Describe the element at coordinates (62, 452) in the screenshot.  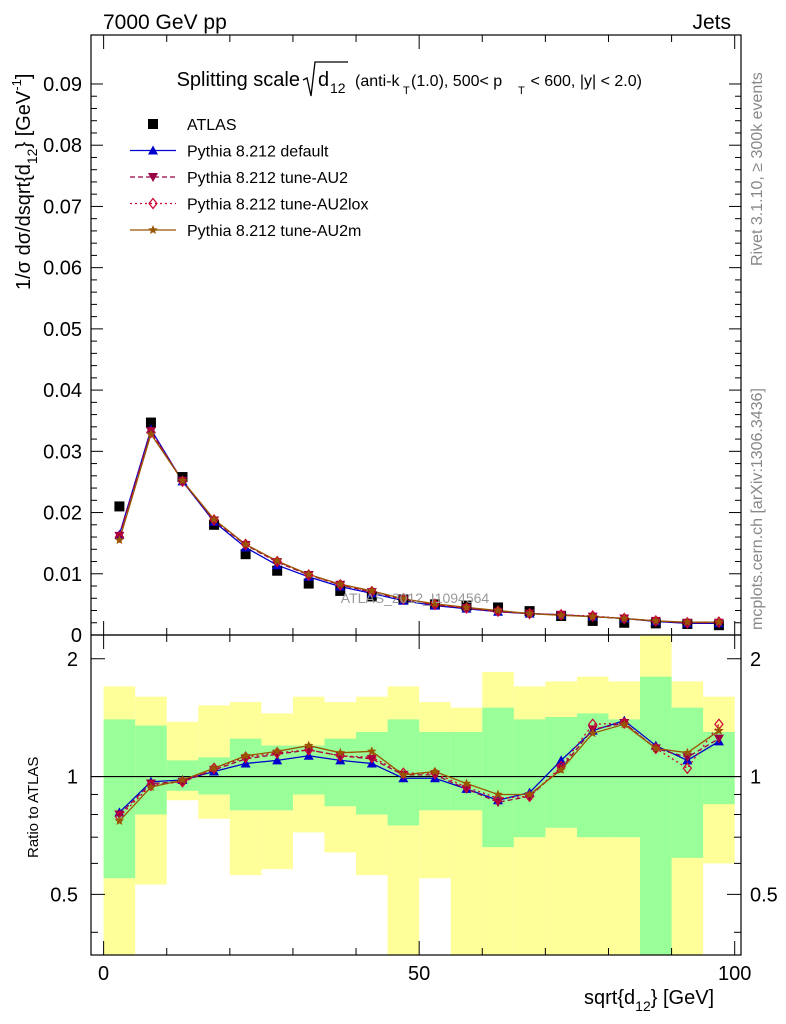
I see `y-tick-label: 0.03` at that location.